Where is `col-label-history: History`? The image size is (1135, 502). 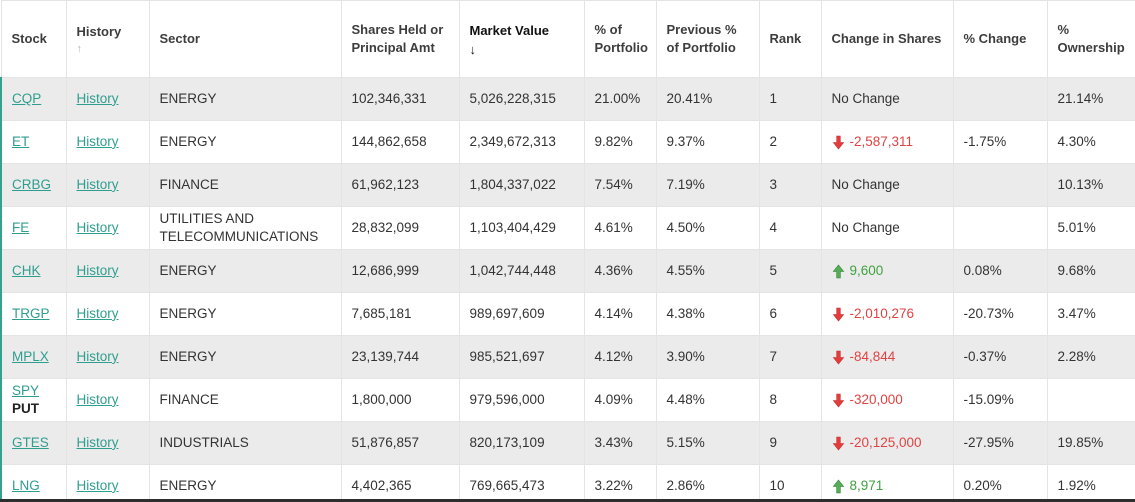
col-label-history: History is located at coordinates (99, 32).